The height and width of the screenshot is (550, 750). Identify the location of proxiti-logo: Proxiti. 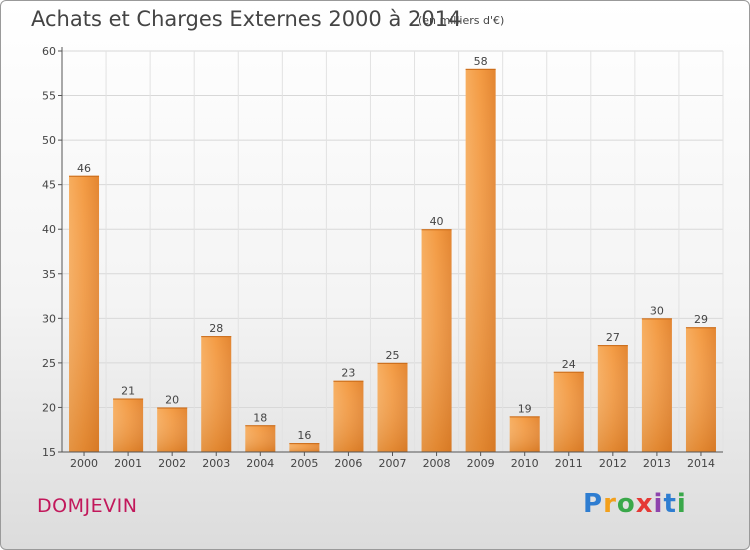
(635, 504).